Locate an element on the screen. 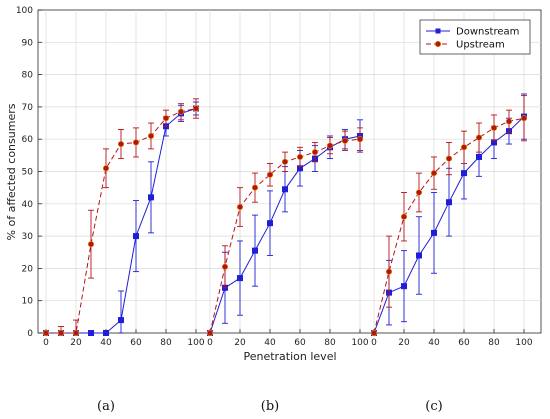 The height and width of the screenshot is (419, 550). panel-label: (b) is located at coordinates (270, 406).